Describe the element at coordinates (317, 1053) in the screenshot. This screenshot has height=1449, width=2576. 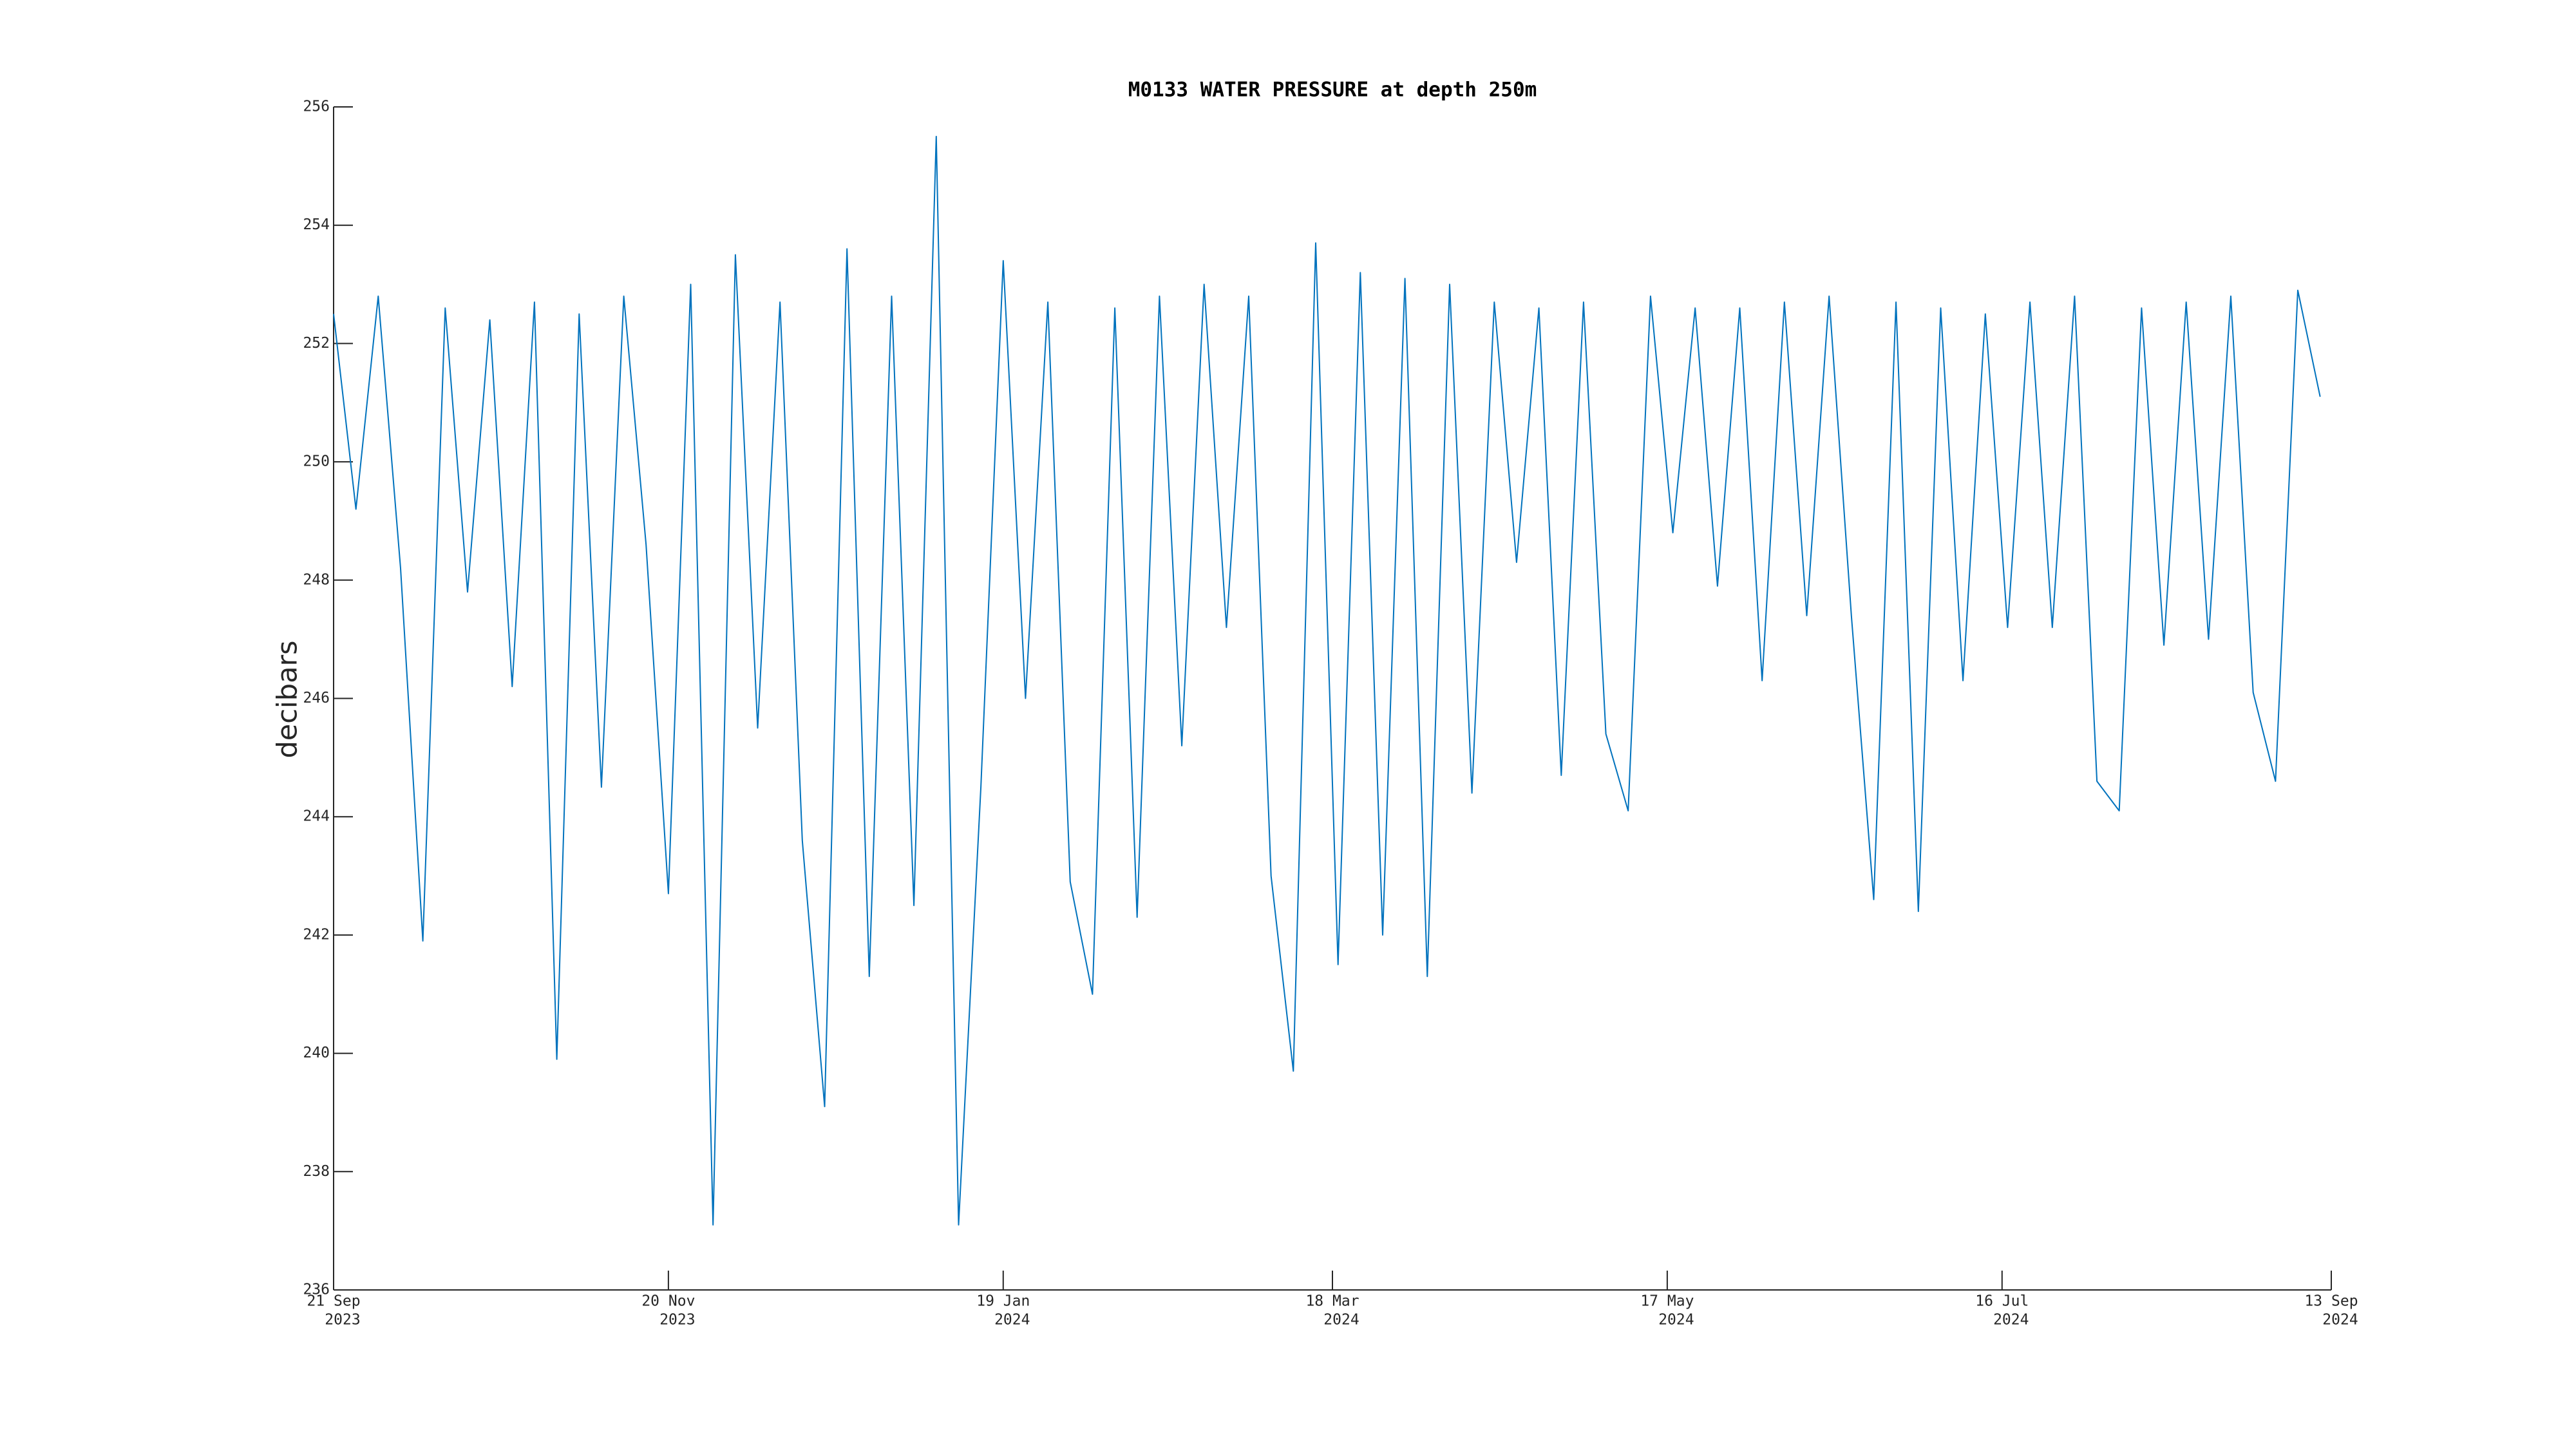
I see `y-tick-label: 240` at that location.